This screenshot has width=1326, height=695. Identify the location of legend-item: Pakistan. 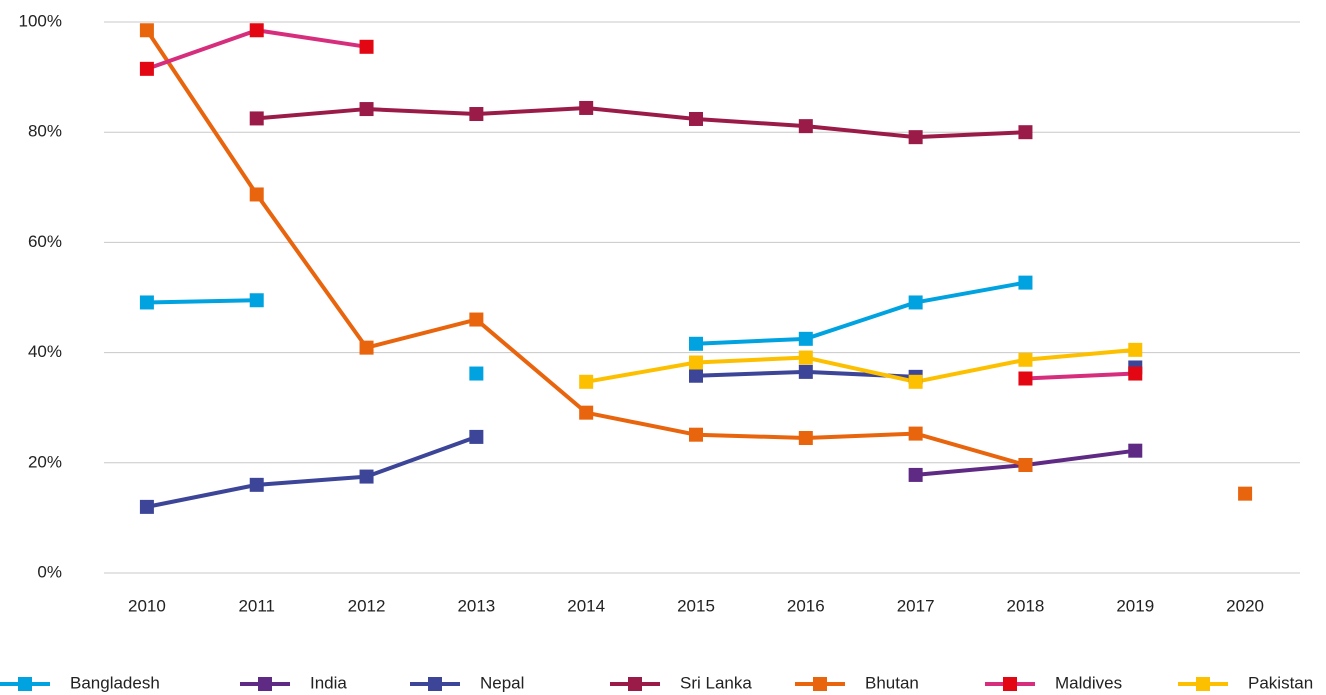
(1245, 682).